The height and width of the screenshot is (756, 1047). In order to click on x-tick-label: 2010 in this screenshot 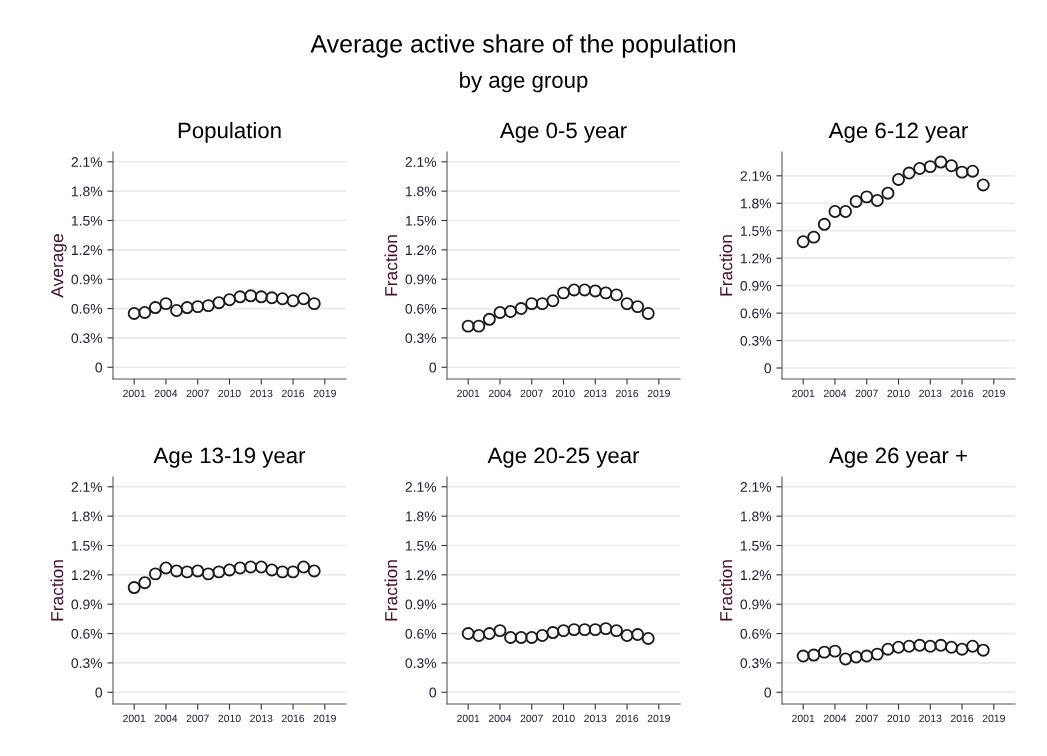, I will do `click(563, 718)`.